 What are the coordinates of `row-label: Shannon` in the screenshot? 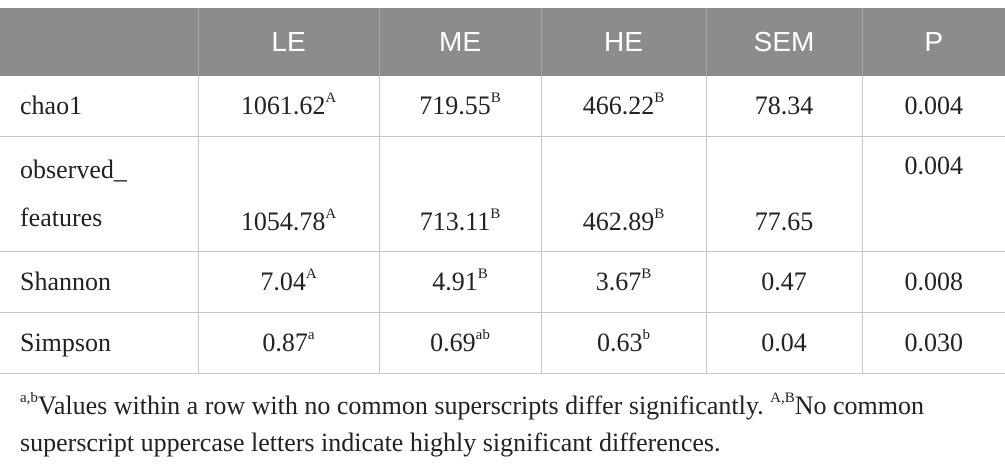 It's located at (99, 282).